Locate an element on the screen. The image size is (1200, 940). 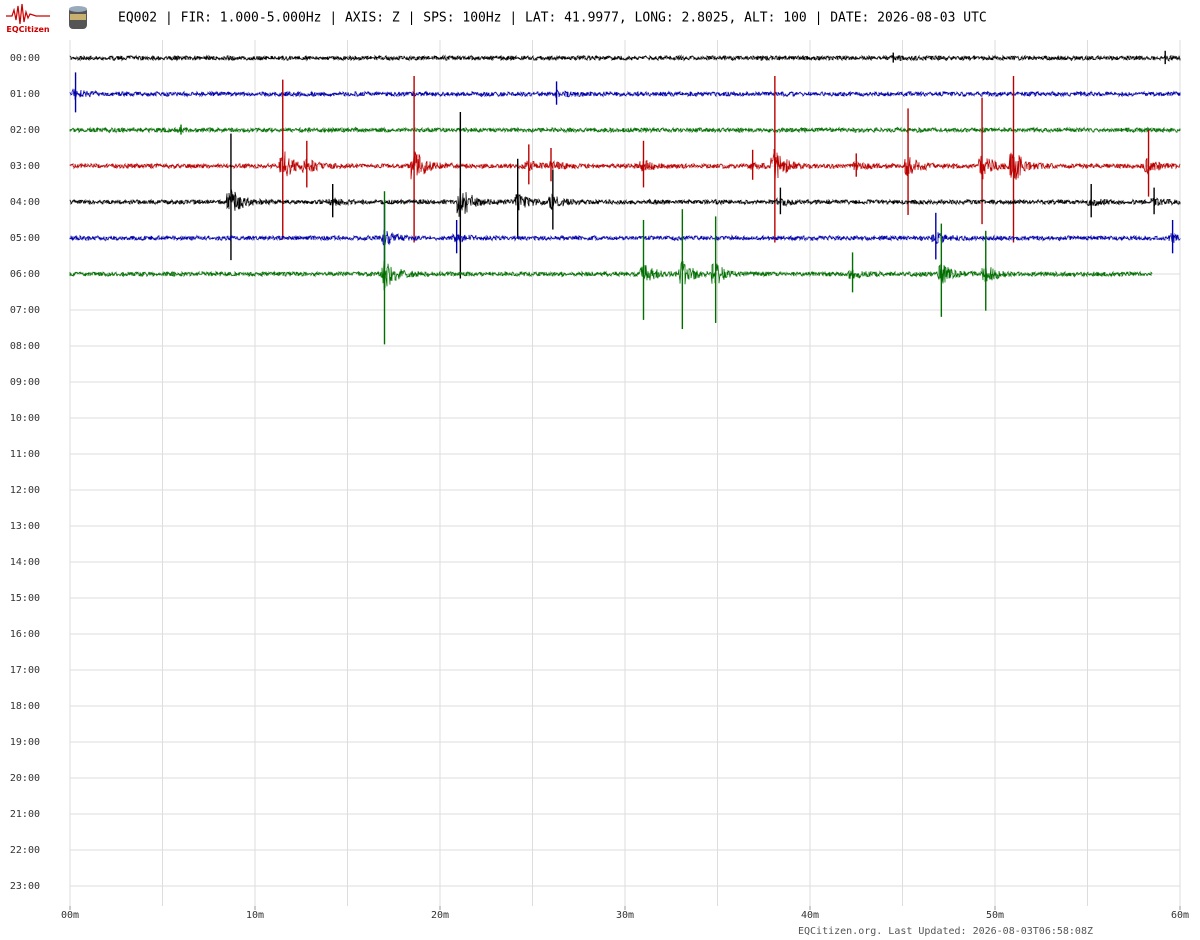
row-label: 10:00 is located at coordinates (25, 418).